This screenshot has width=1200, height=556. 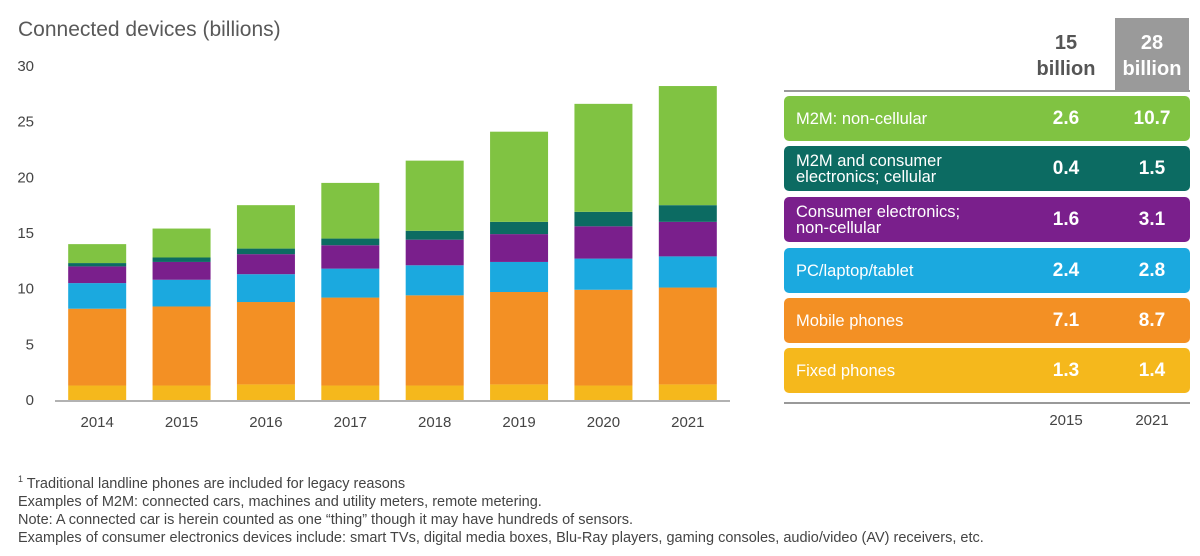 What do you see at coordinates (1066, 69) in the screenshot?
I see `total-2015-unit: billion` at bounding box center [1066, 69].